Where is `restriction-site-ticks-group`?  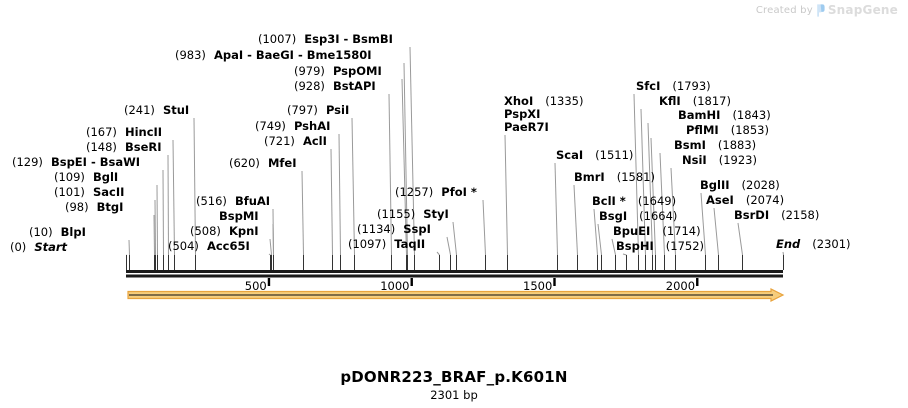
restriction-site-ticks-group is located at coordinates (455, 262).